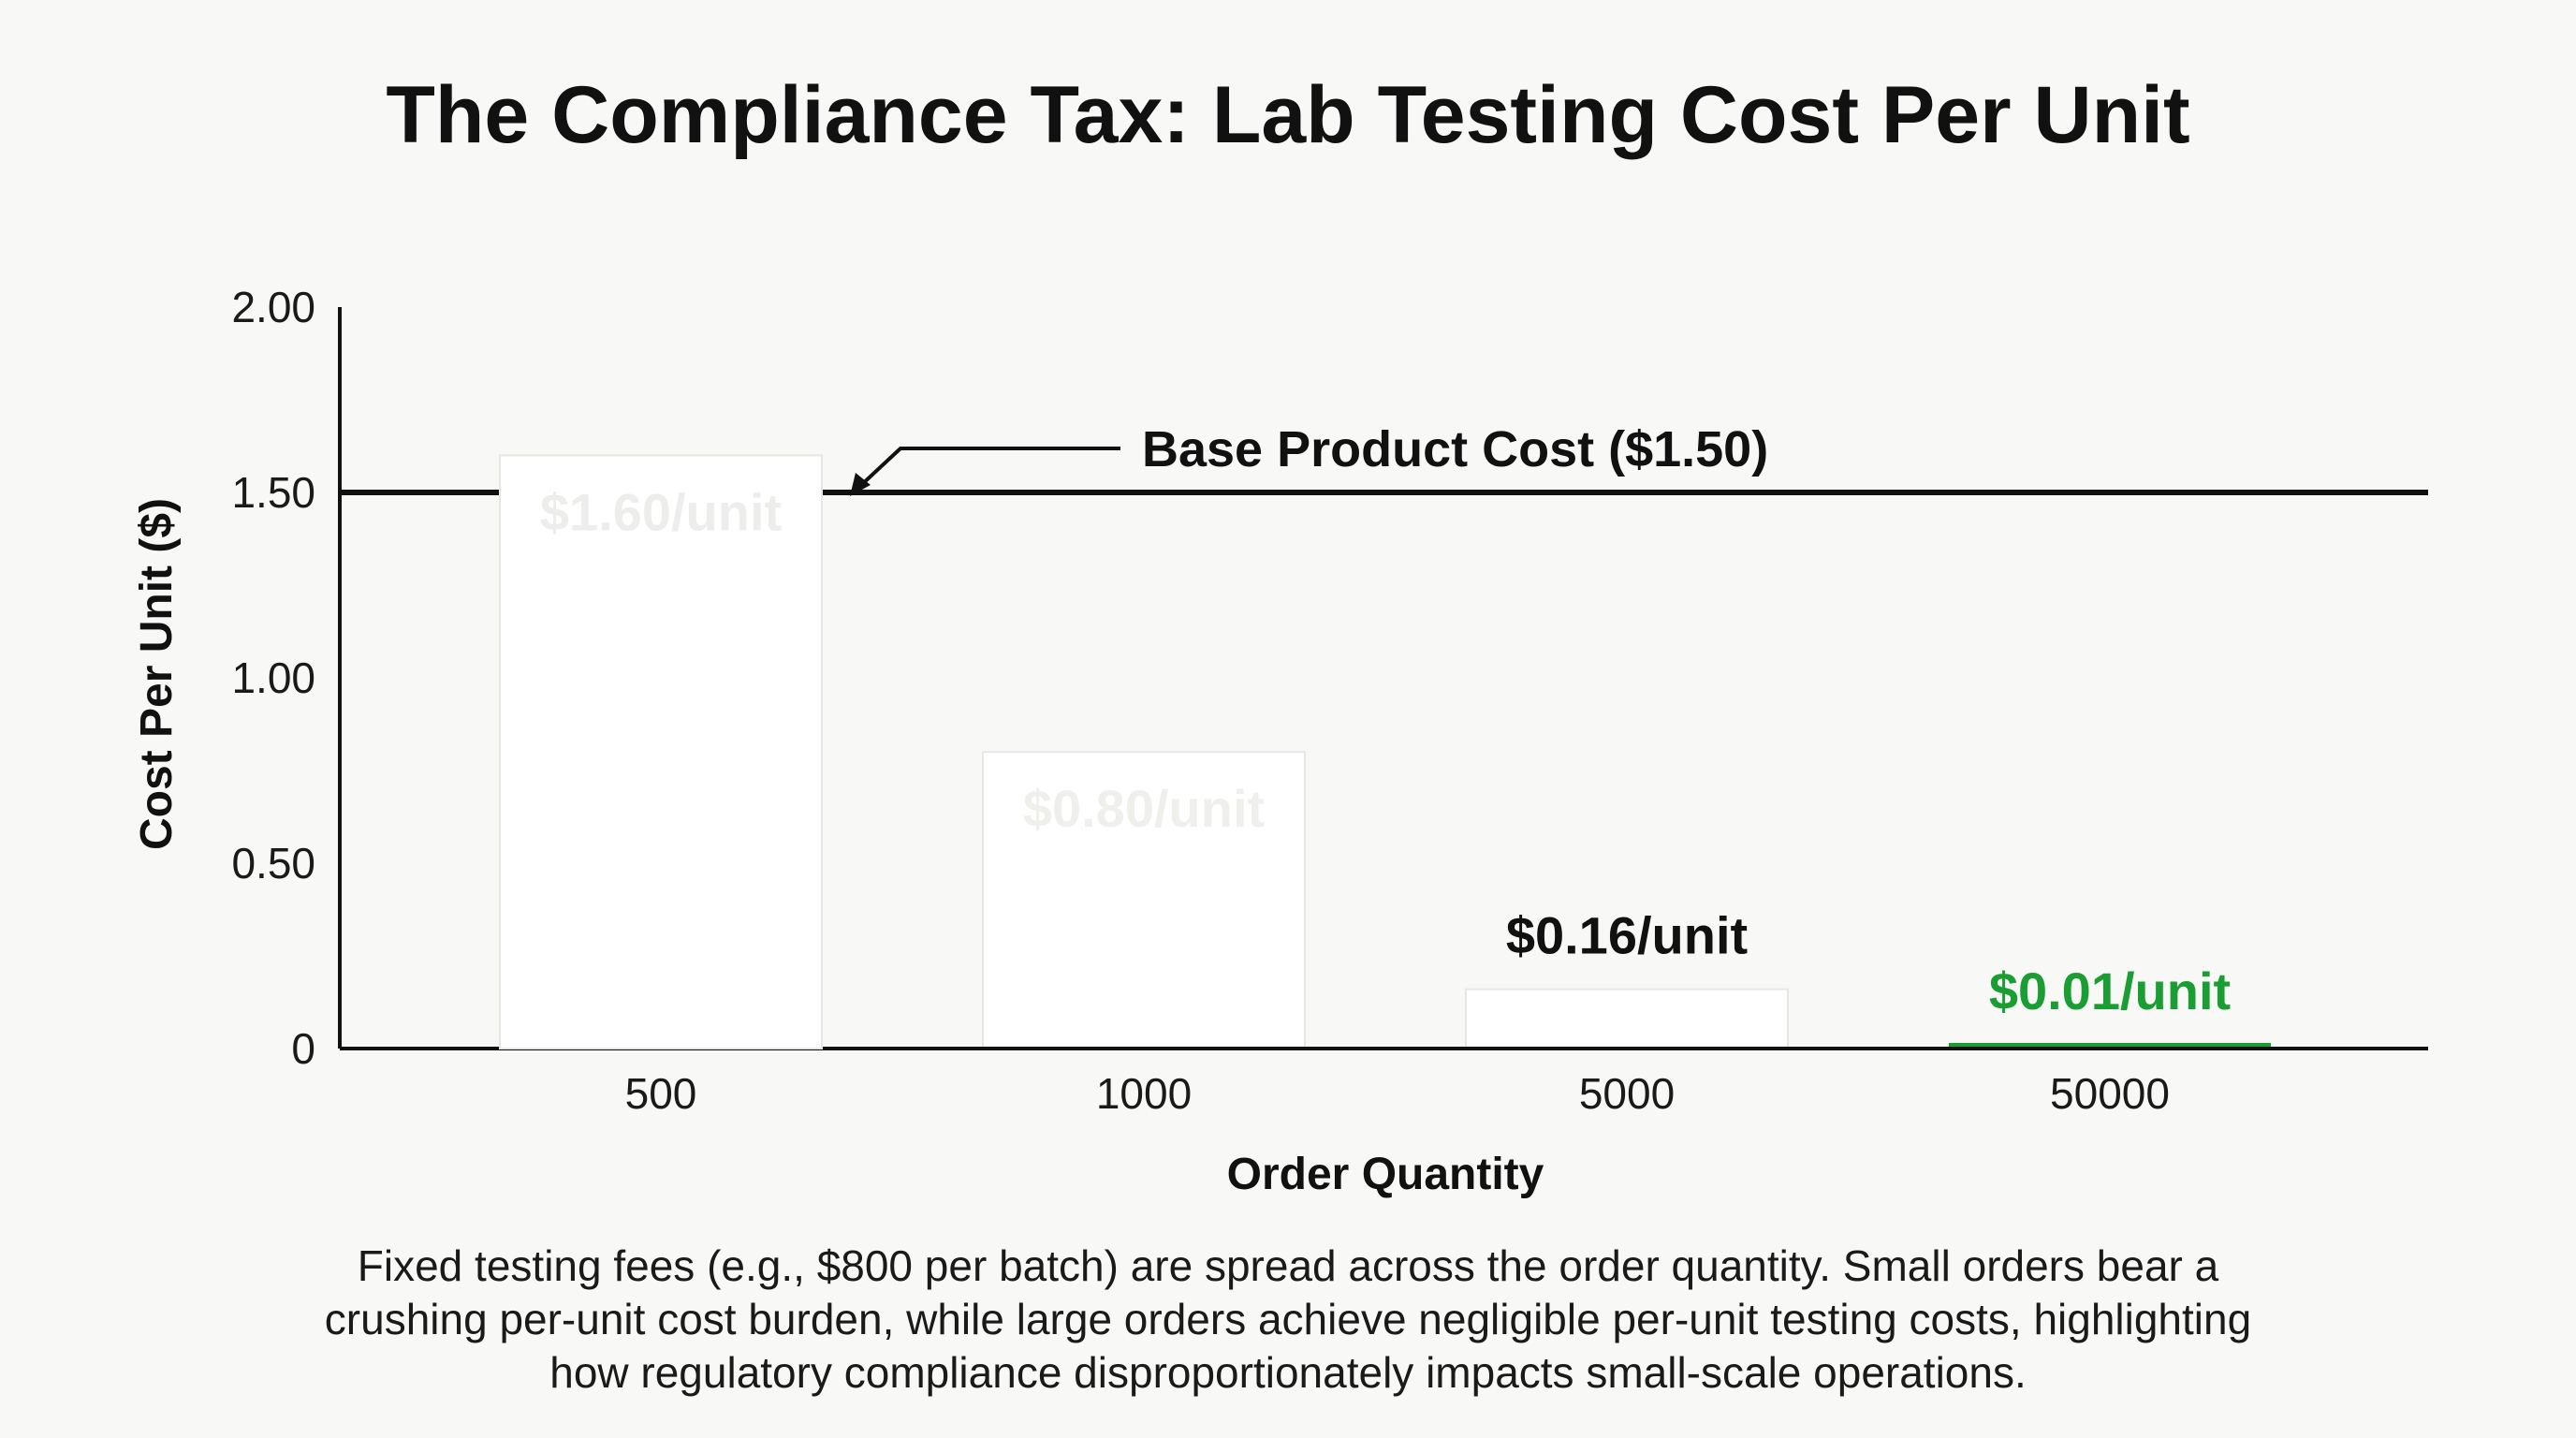 This screenshot has height=1438, width=2576. What do you see at coordinates (1144, 1093) in the screenshot?
I see `x-tick-label: 1000` at bounding box center [1144, 1093].